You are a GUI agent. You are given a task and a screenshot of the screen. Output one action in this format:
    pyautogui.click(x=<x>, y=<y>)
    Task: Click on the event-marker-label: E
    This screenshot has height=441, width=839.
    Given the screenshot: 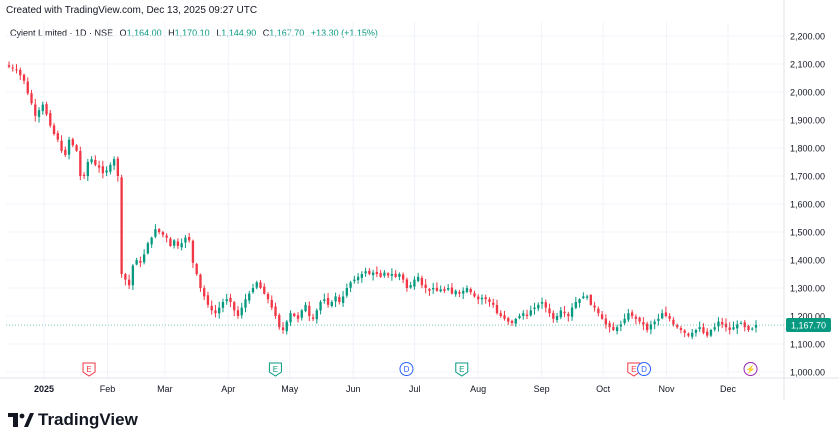 What is the action you would take?
    pyautogui.click(x=88, y=369)
    